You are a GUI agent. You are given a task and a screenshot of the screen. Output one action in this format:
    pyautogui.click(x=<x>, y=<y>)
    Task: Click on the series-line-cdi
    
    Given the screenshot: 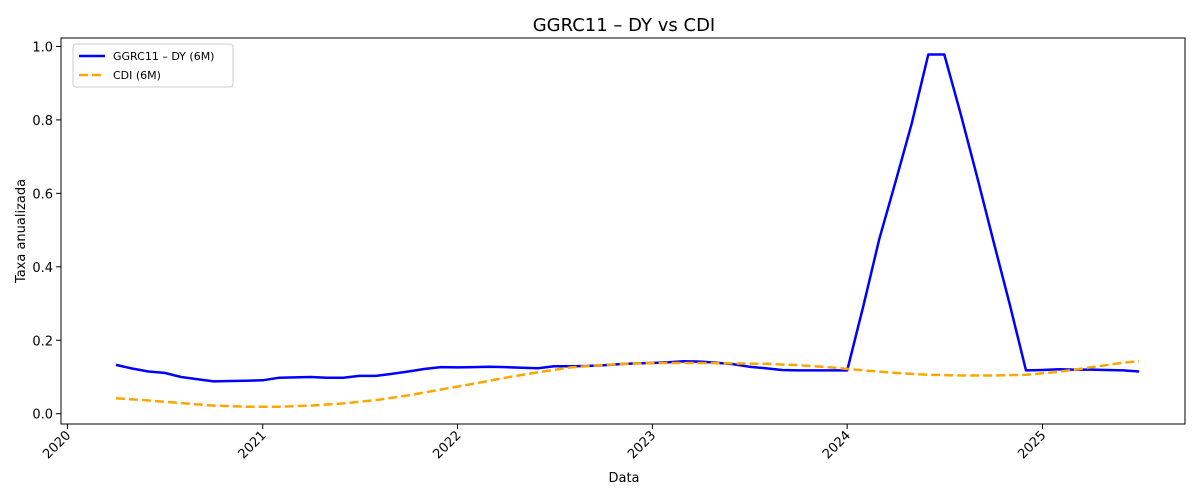 What is the action you would take?
    pyautogui.click(x=627, y=383)
    